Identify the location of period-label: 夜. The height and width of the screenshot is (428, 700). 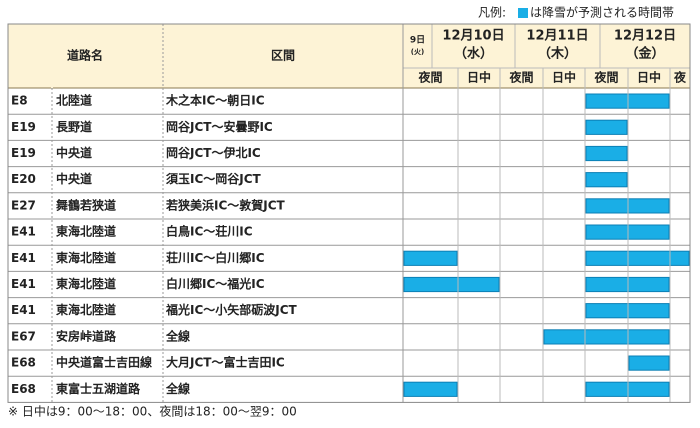
(680, 77).